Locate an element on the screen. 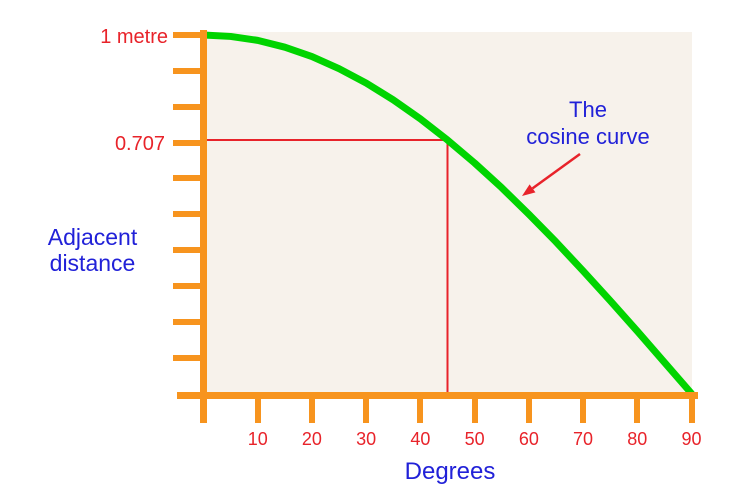  x-tick-label: 70 is located at coordinates (583, 439).